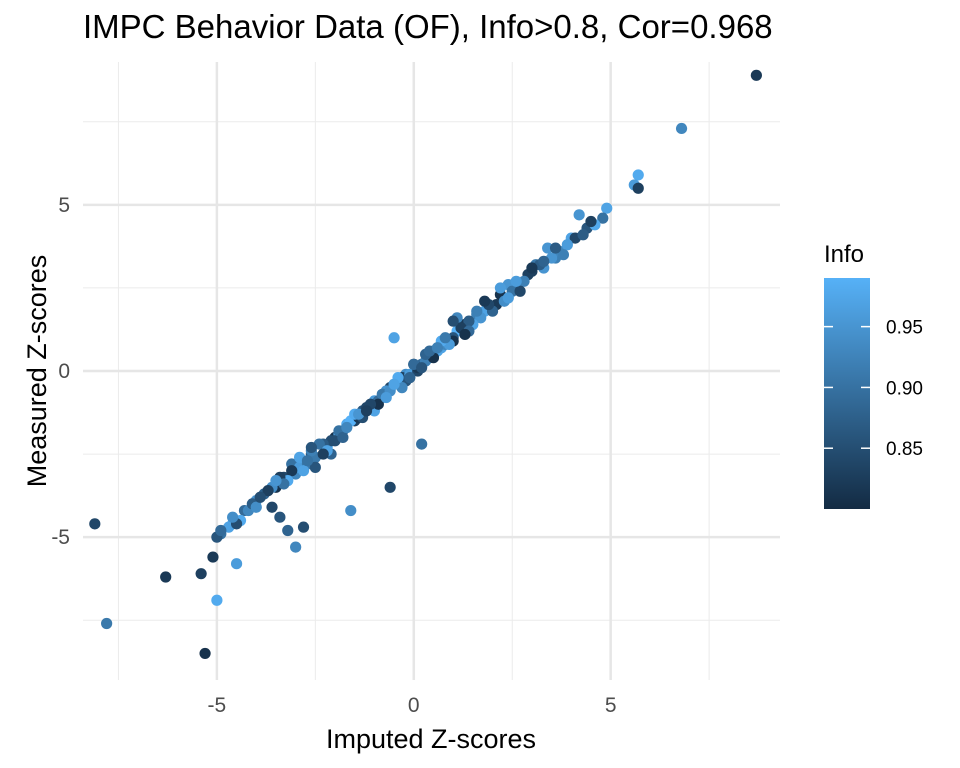 The image size is (960, 768). What do you see at coordinates (904, 388) in the screenshot?
I see `legend-tick-label: 0.90` at bounding box center [904, 388].